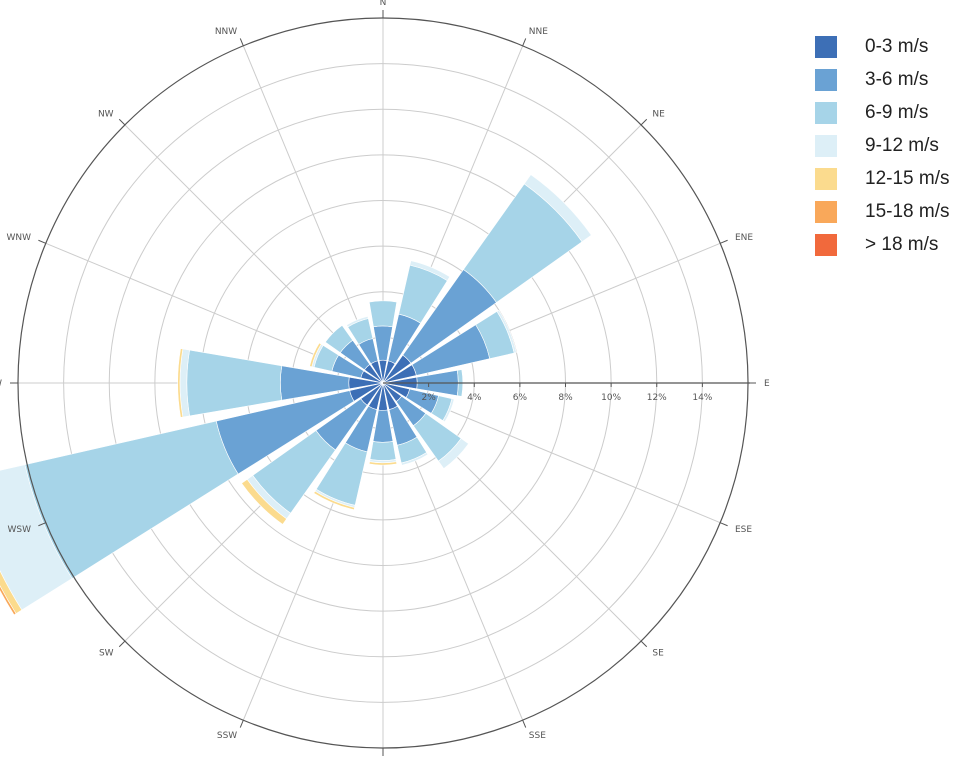 This screenshot has height=760, width=974. What do you see at coordinates (907, 178) in the screenshot?
I see `legend-label: 12-15 m/s` at bounding box center [907, 178].